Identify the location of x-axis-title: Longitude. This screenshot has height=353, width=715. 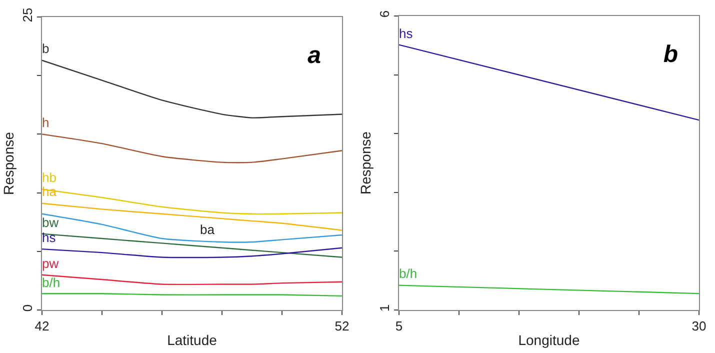
(549, 340).